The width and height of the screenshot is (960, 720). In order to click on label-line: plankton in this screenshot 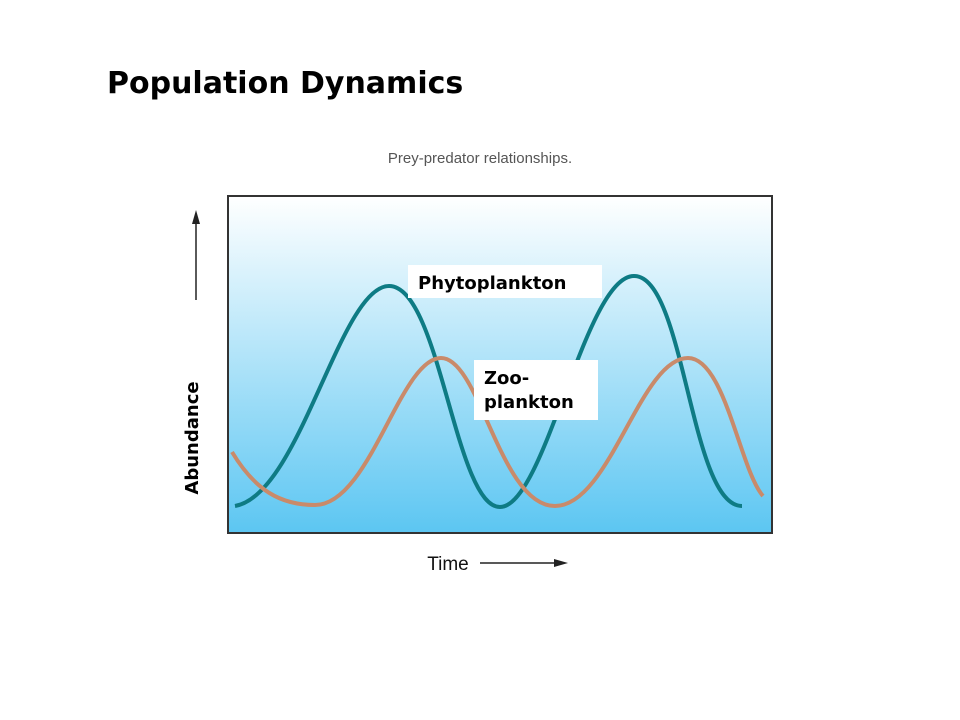, I will do `click(529, 402)`.